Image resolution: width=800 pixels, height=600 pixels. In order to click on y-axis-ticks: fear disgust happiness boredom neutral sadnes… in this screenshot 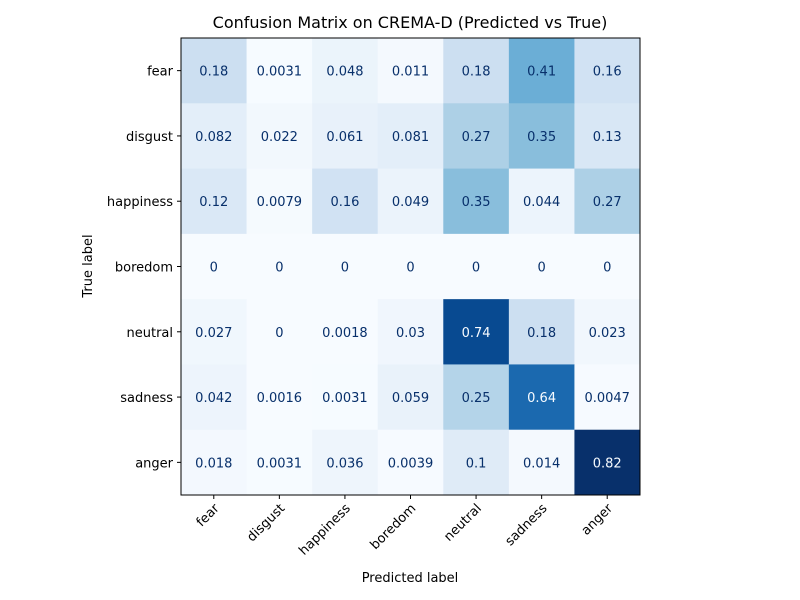, I will do `click(144, 268)`.